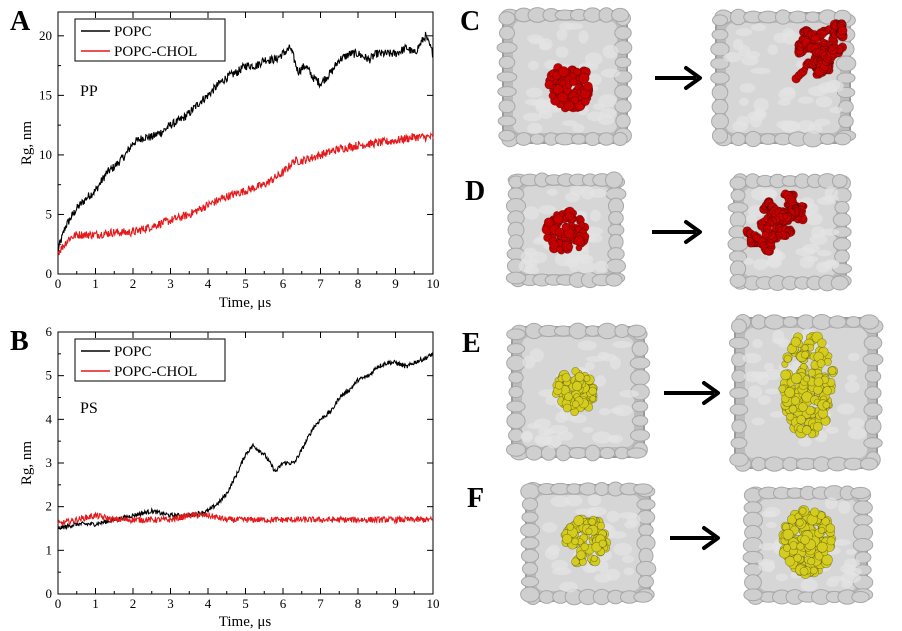  Describe the element at coordinates (45, 154) in the screenshot. I see `y-tick-label: 10` at that location.